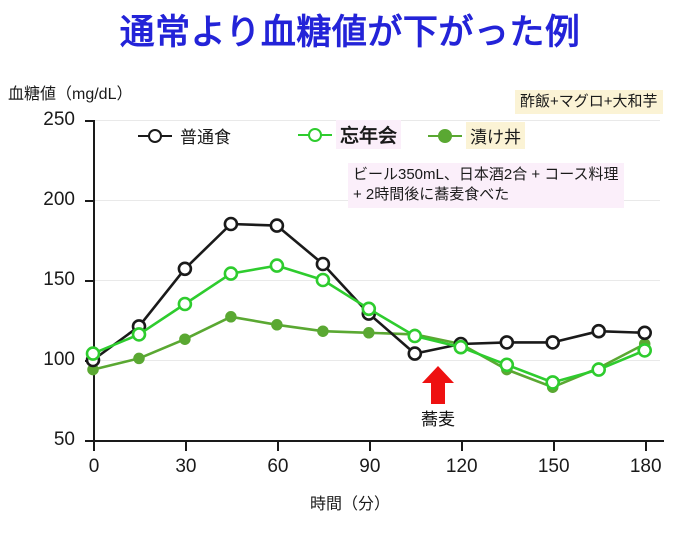 This screenshot has height=536, width=700. I want to click on x-tick-label: 60, so click(278, 466).